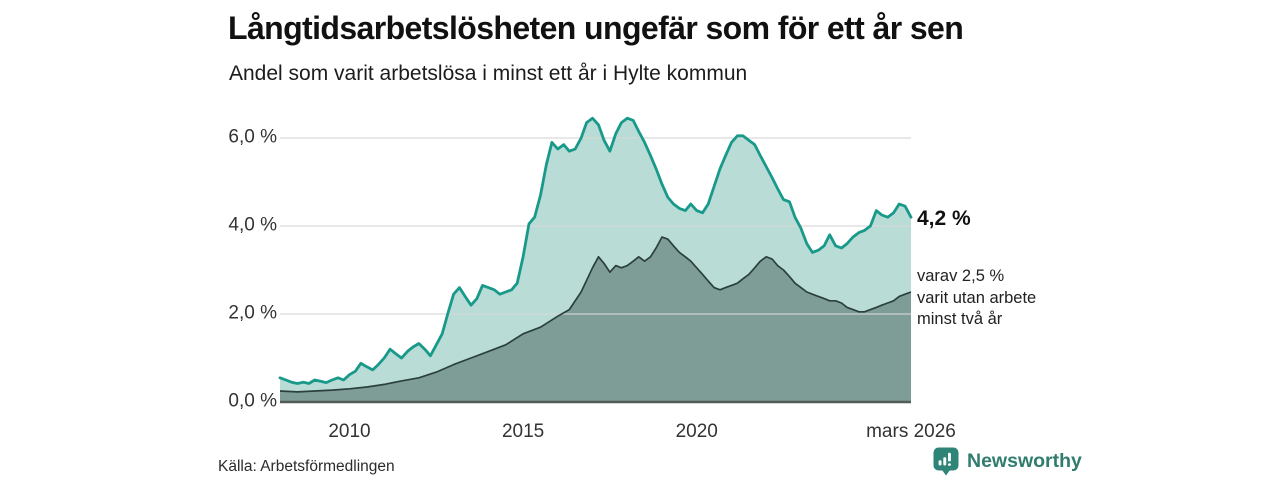 This screenshot has height=480, width=1280. I want to click on source-note: Källa: Arbetsförmedlingen, so click(306, 466).